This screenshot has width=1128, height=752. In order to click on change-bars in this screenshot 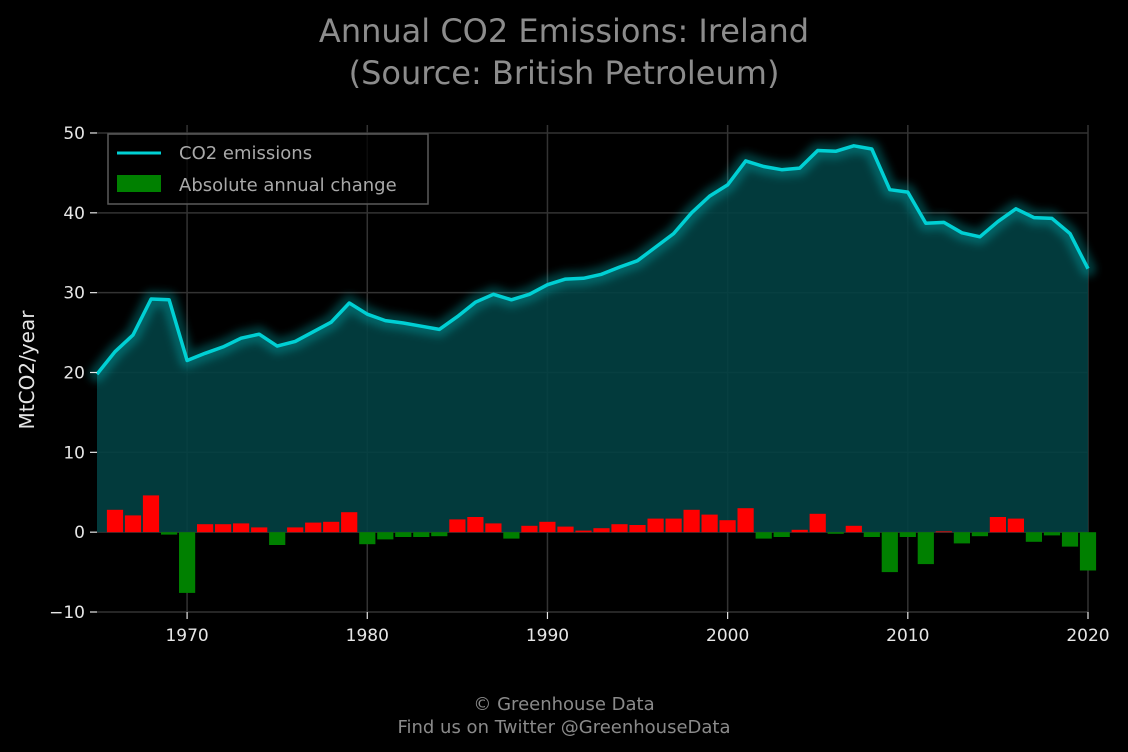, I will do `click(601, 544)`.